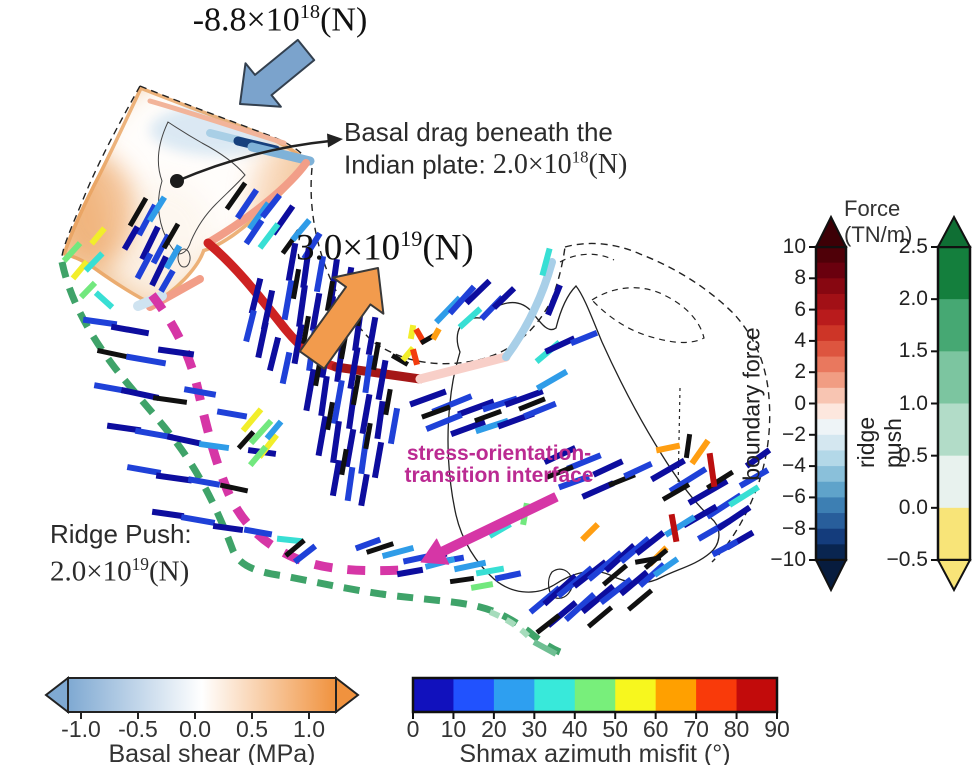 This screenshot has width=976, height=765. What do you see at coordinates (509, 624) in the screenshot?
I see `ridge-push-segment` at bounding box center [509, 624].